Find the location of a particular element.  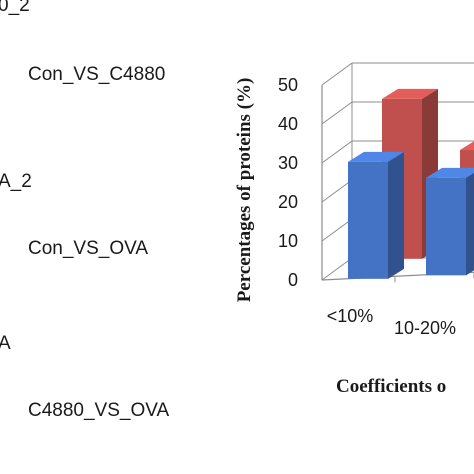

left-label-1: 0_2 is located at coordinates (15, 8).